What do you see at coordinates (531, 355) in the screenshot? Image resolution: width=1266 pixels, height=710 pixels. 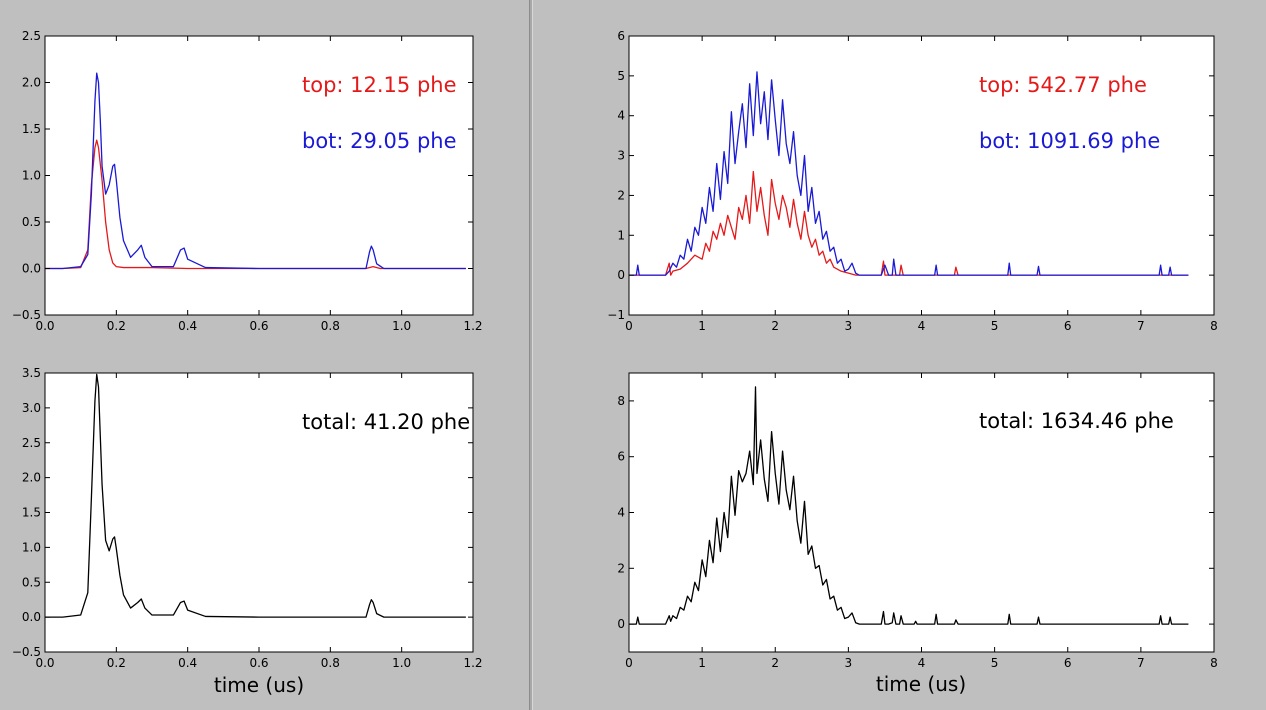 I see `panel-divider` at bounding box center [531, 355].